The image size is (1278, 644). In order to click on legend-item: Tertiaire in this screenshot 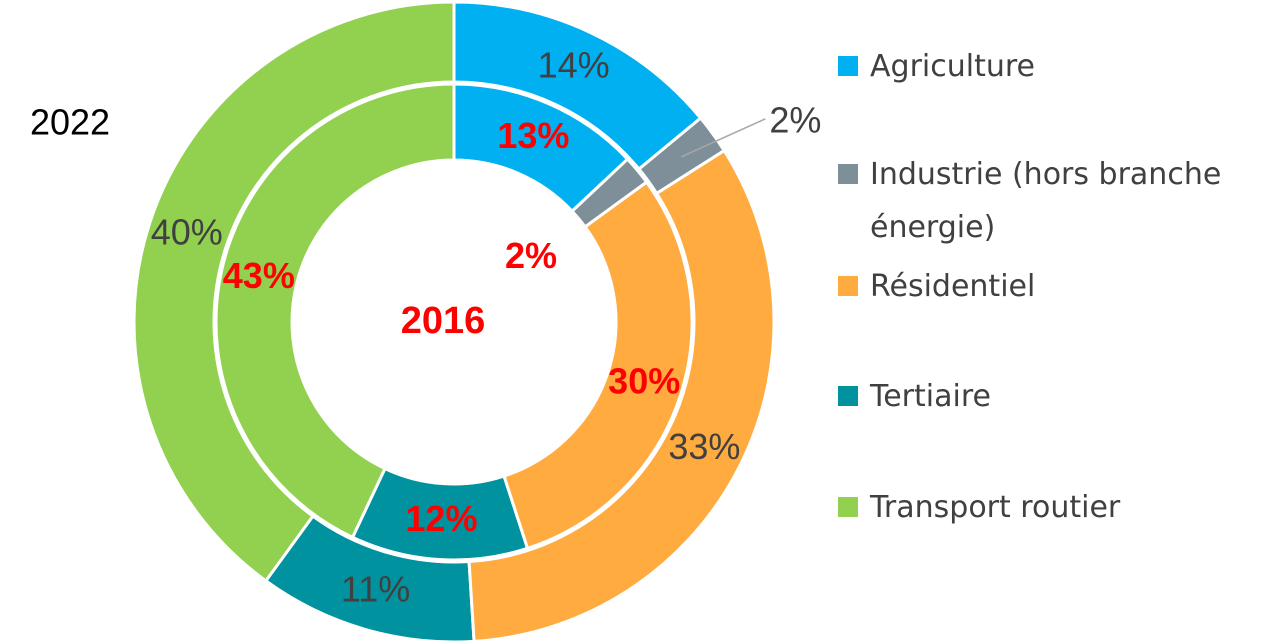, I will do `click(1053, 396)`.